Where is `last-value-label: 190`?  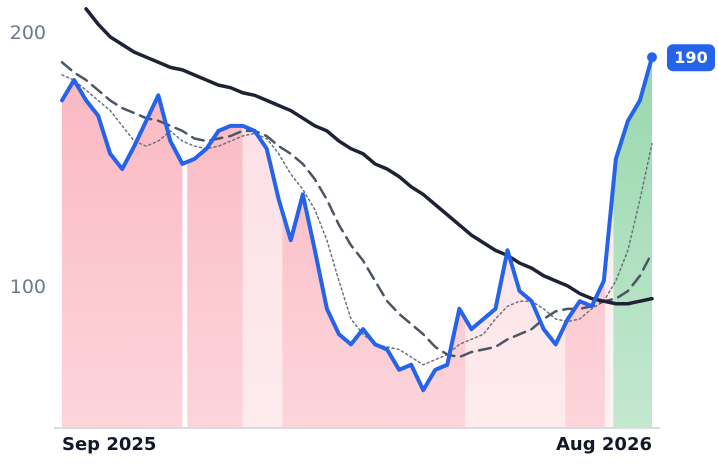
last-value-label: 190 is located at coordinates (690, 57).